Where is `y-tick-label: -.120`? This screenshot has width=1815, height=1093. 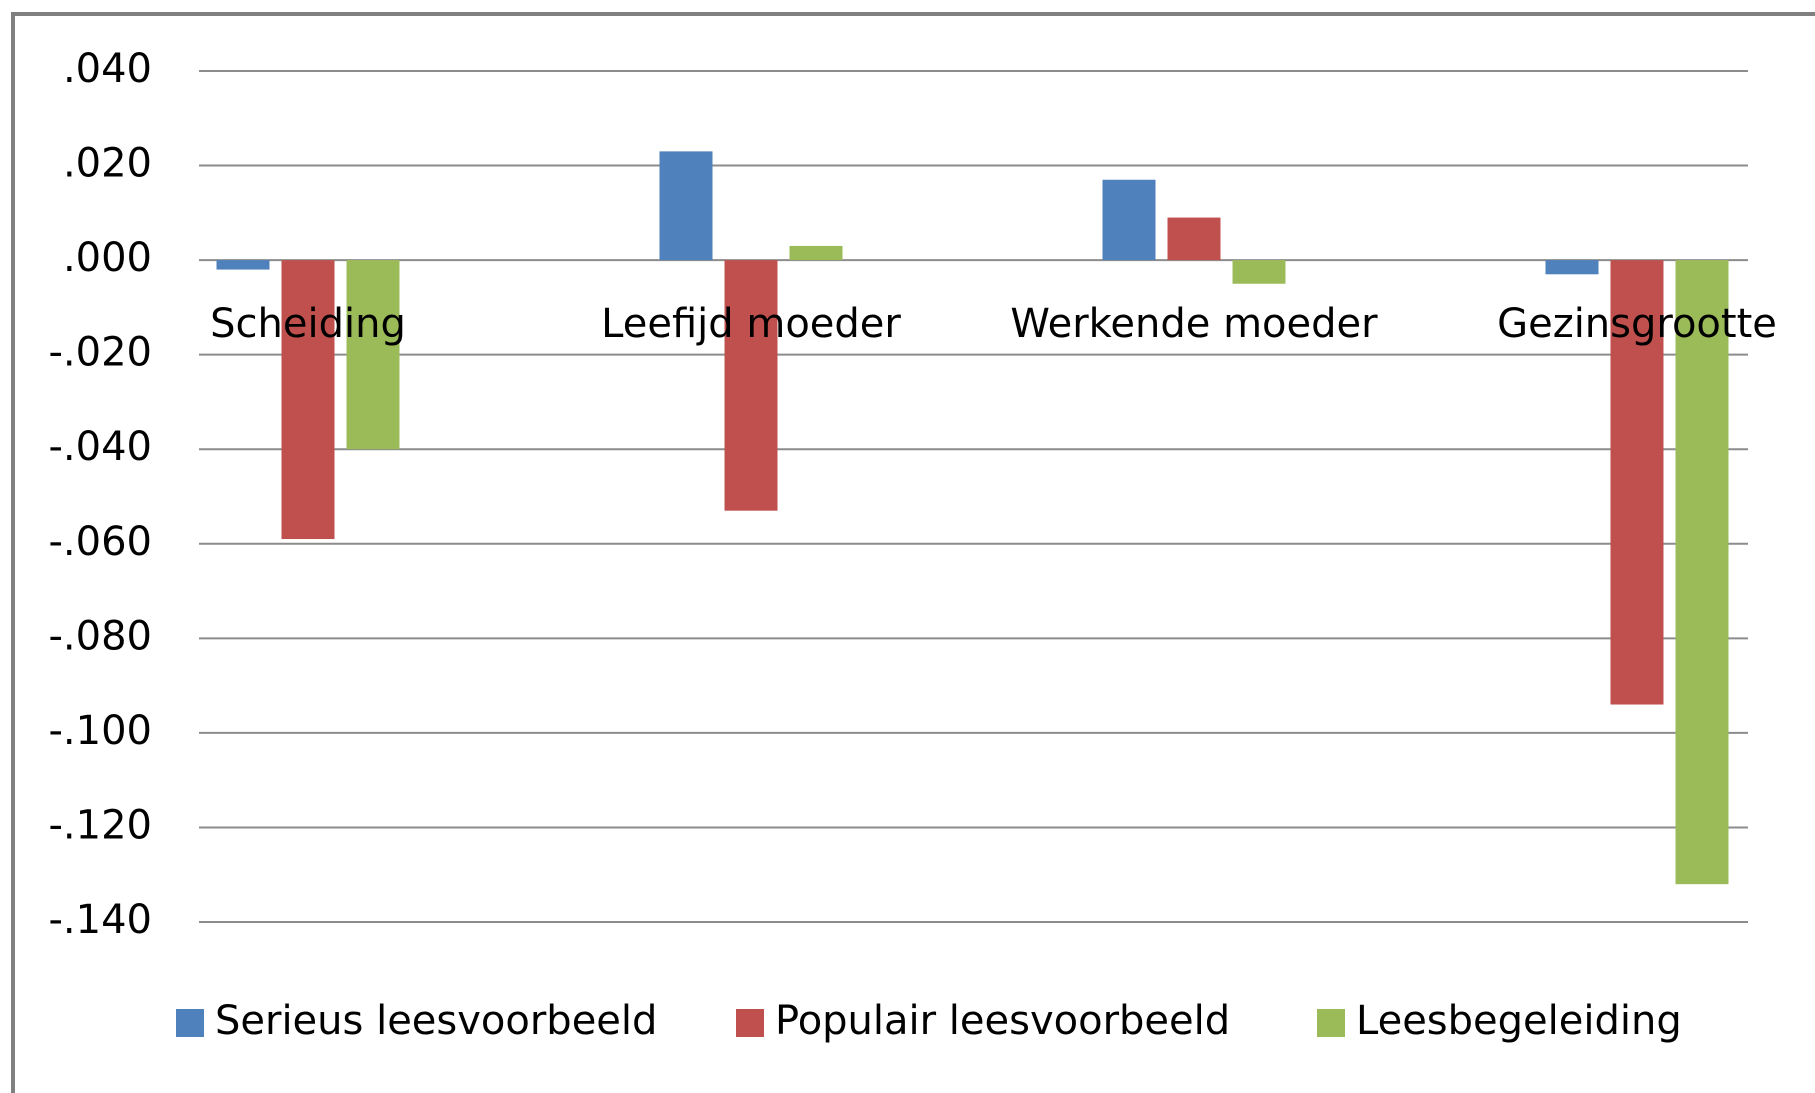
y-tick-label: -.120 is located at coordinates (101, 825).